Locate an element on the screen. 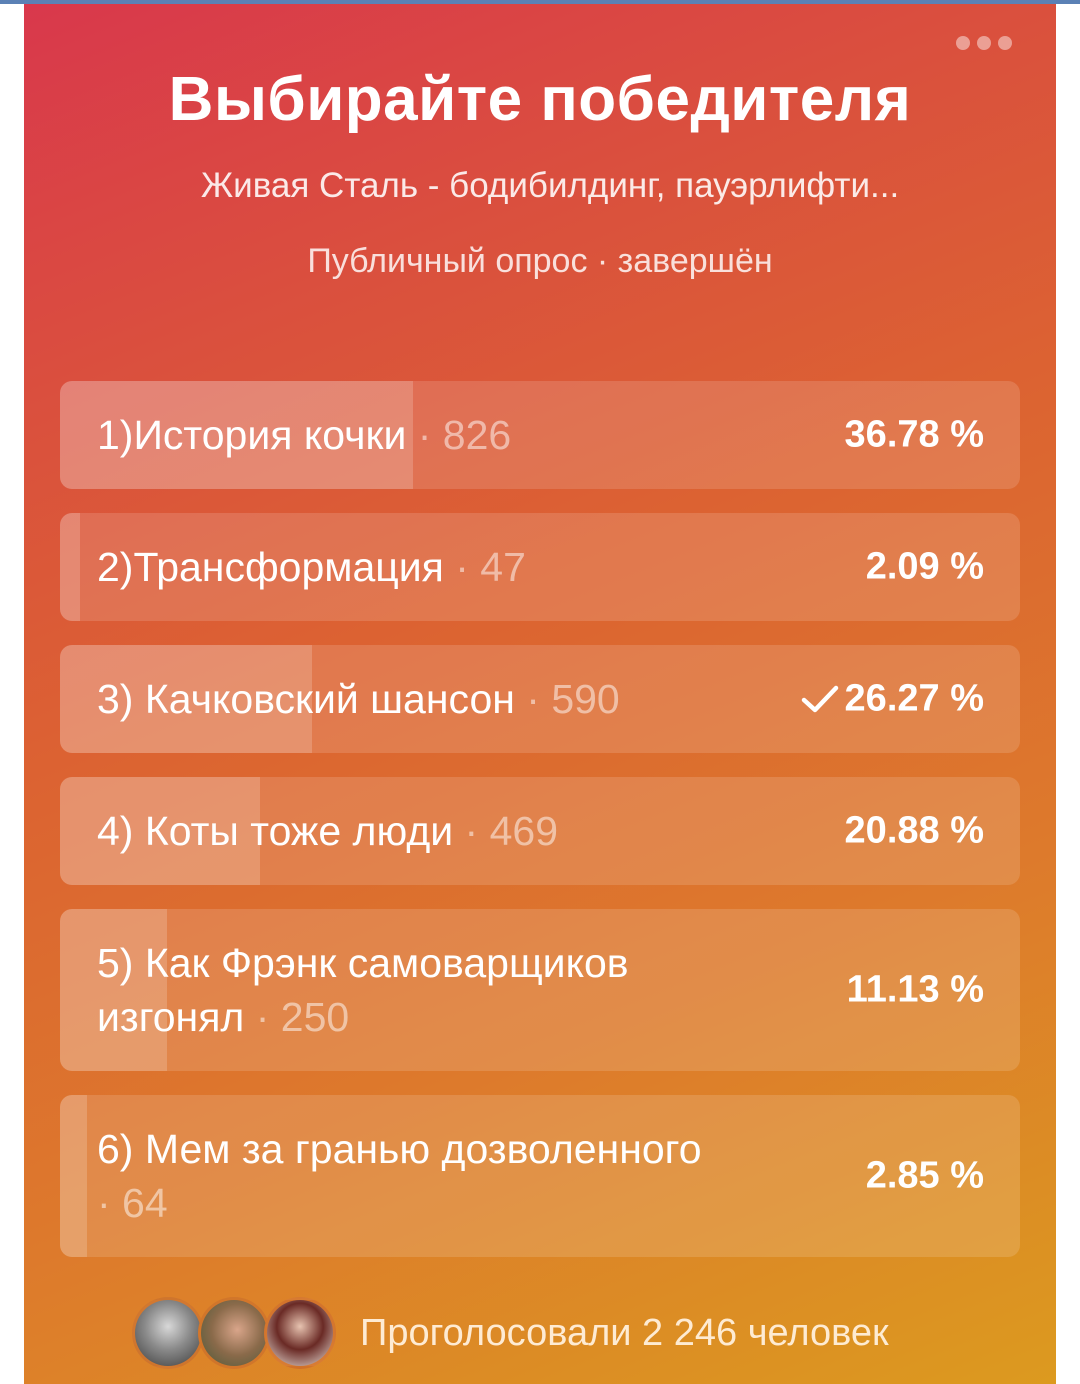  option-vote-count: · 64 is located at coordinates (132, 1203).